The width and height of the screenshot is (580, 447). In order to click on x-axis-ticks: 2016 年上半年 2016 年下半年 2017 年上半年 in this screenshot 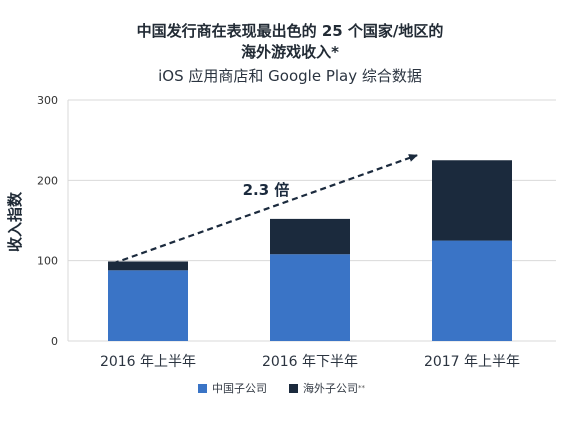, I will do `click(310, 362)`.